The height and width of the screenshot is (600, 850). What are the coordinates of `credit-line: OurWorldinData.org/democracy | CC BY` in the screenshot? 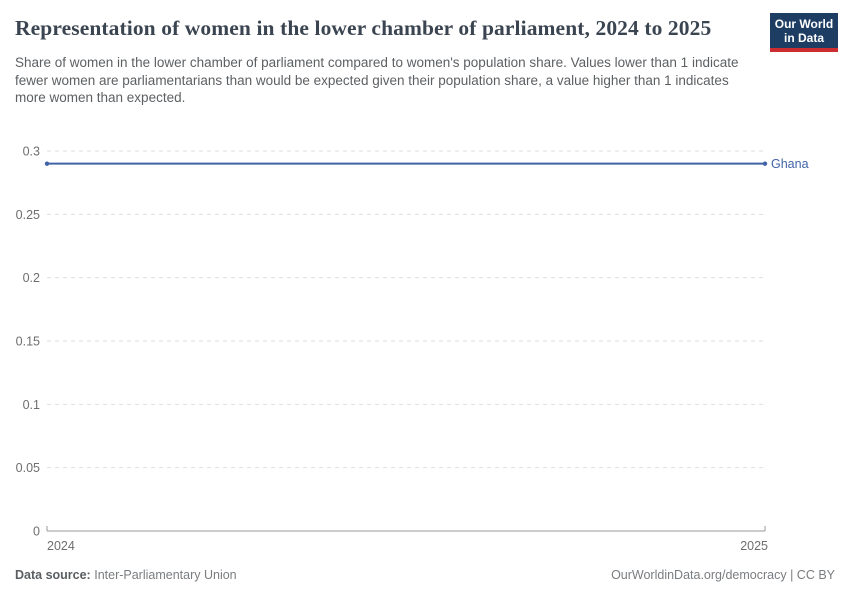 It's located at (723, 575).